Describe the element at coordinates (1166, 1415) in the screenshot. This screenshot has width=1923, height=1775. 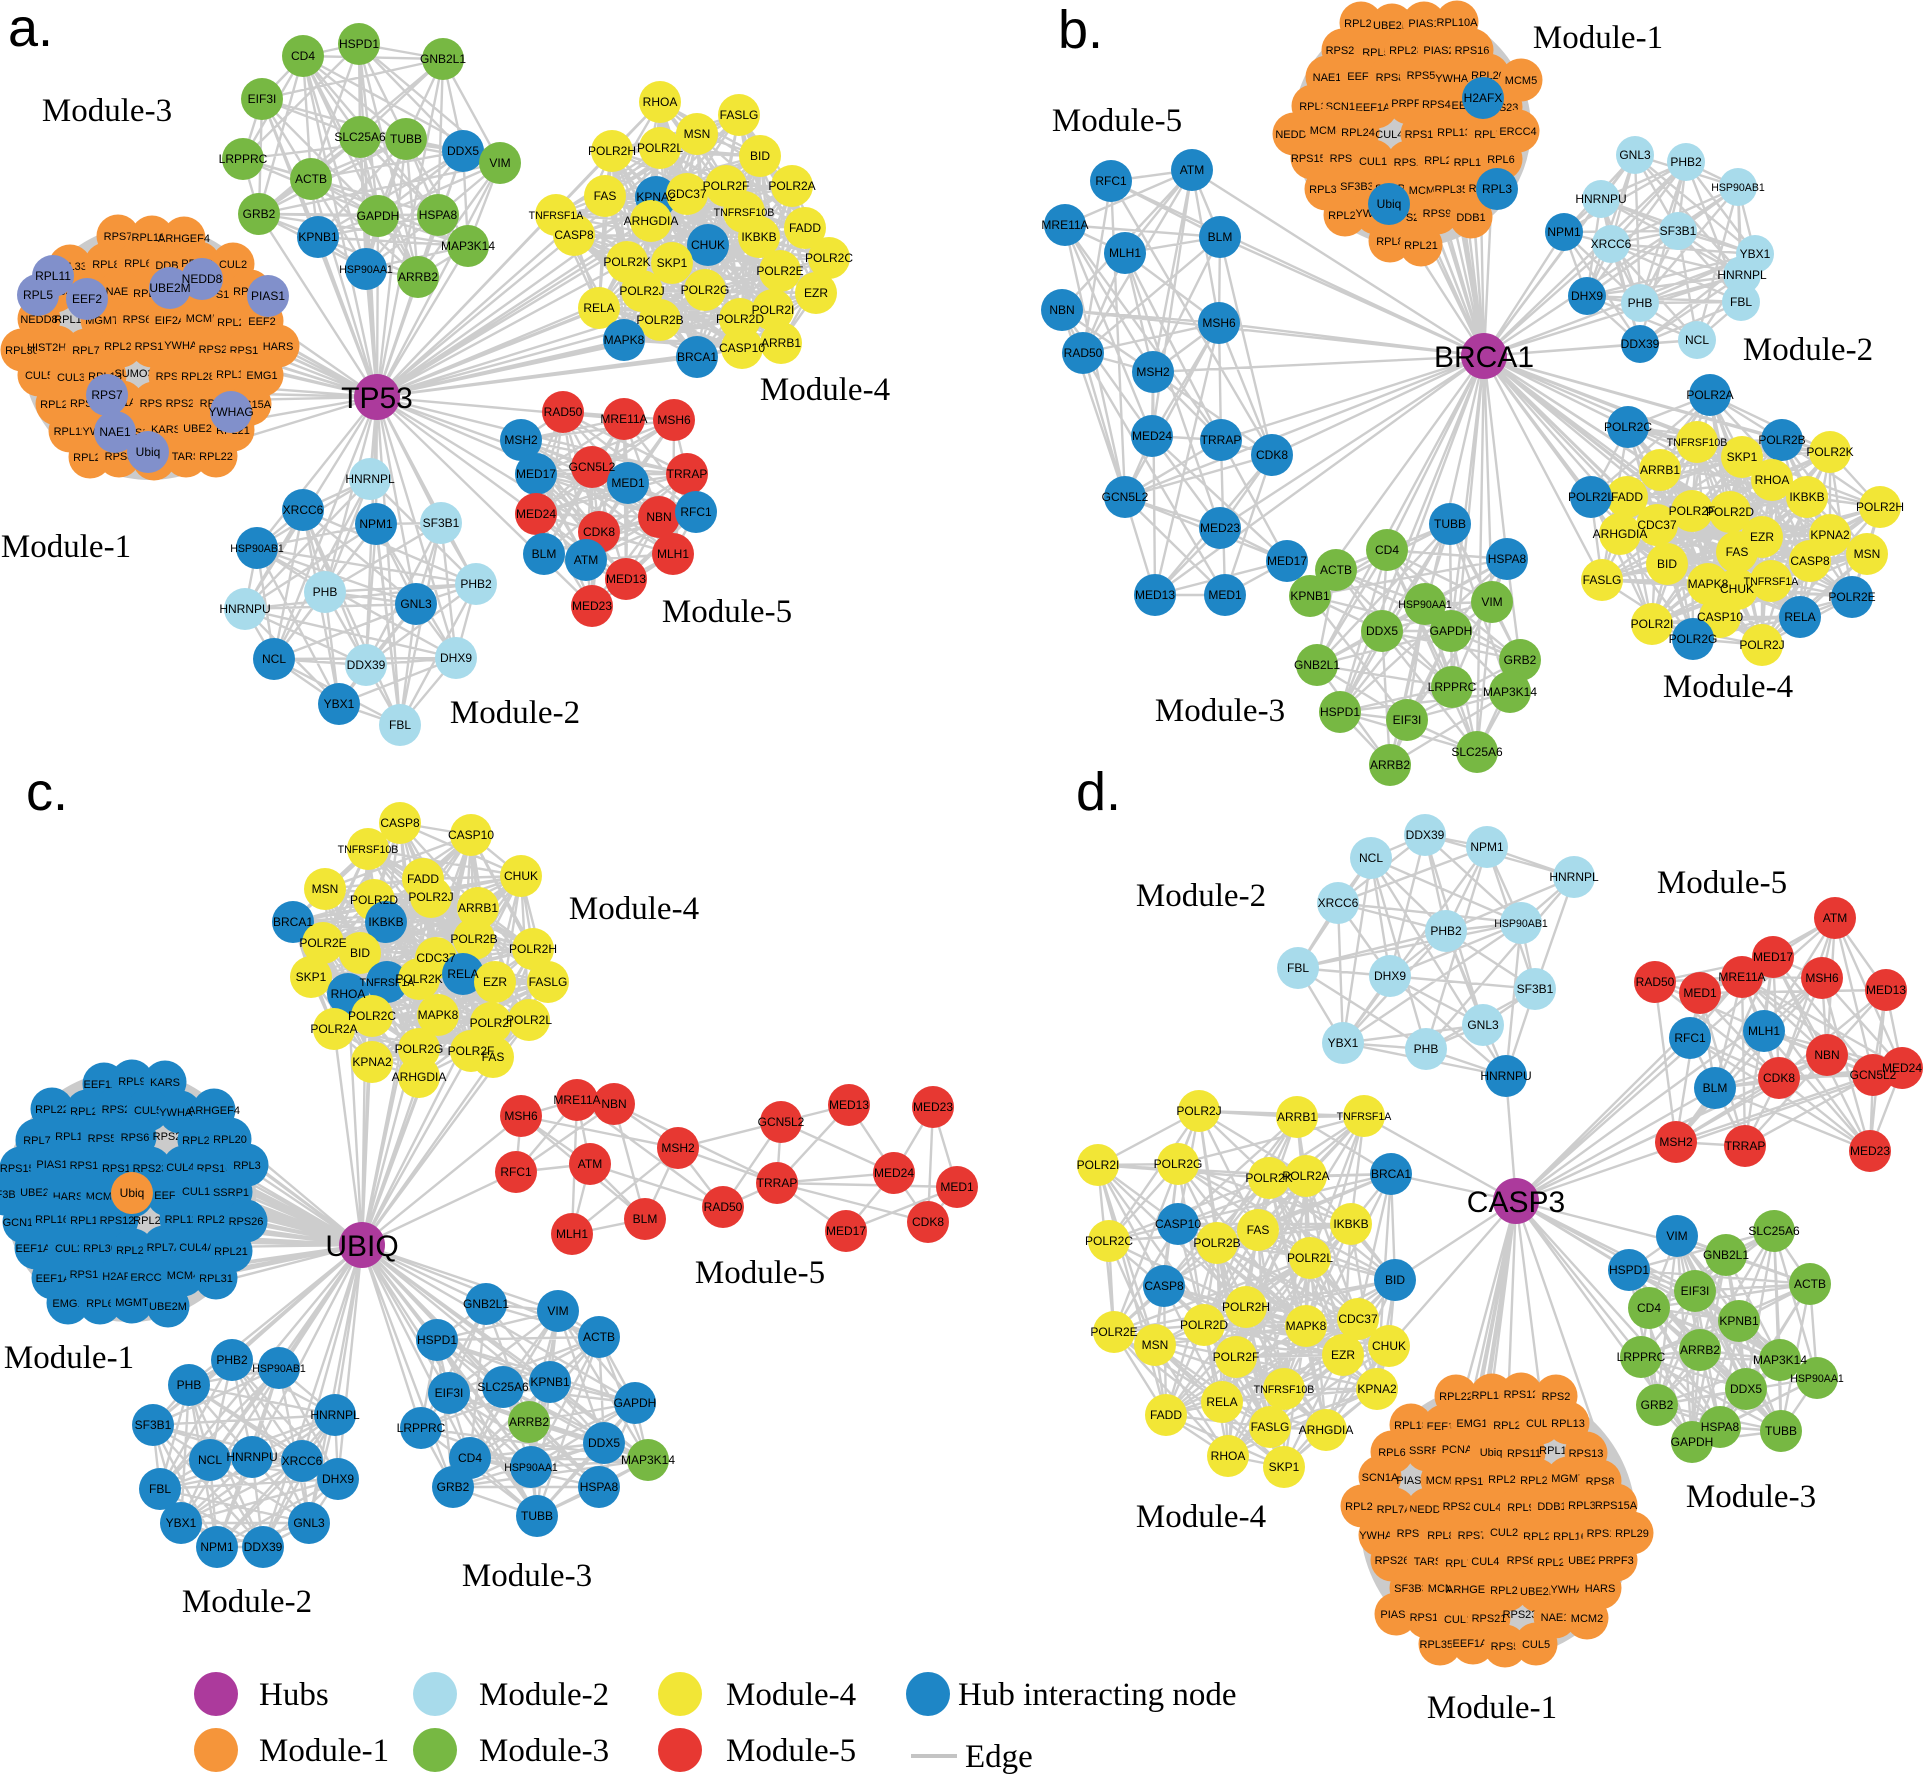
I see `svg-text: FADD` at that location.